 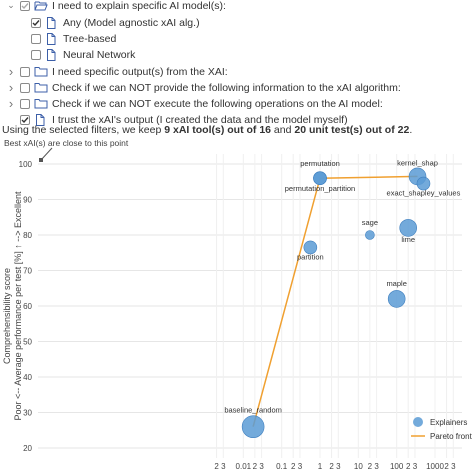 What do you see at coordinates (7, 316) in the screenshot?
I see `y-axis-title: Comprehensibility score` at bounding box center [7, 316].